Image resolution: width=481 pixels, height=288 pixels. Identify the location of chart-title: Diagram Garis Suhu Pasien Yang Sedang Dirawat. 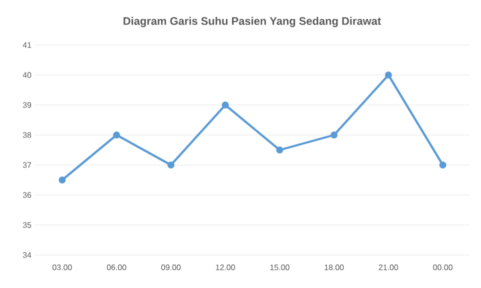
(252, 22).